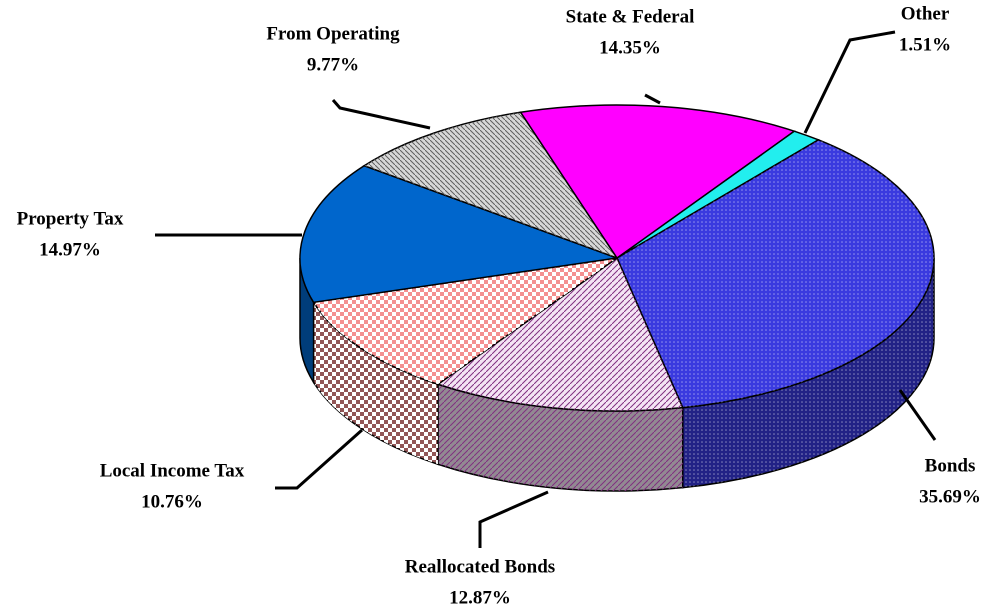 Image resolution: width=994 pixels, height=613 pixels. Describe the element at coordinates (172, 501) in the screenshot. I see `slice-value-label: 10.76%` at that location.